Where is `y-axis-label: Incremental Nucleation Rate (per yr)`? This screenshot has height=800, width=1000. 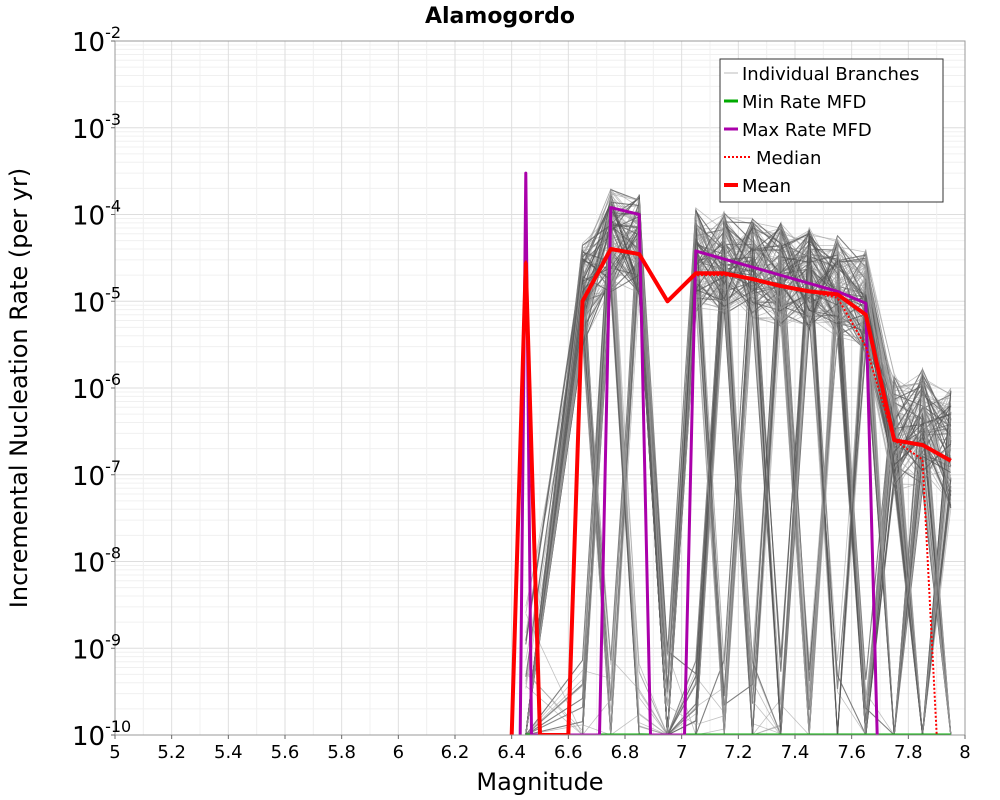
y-axis-label: Incremental Nucleation Rate (per yr) is located at coordinates (19, 388).